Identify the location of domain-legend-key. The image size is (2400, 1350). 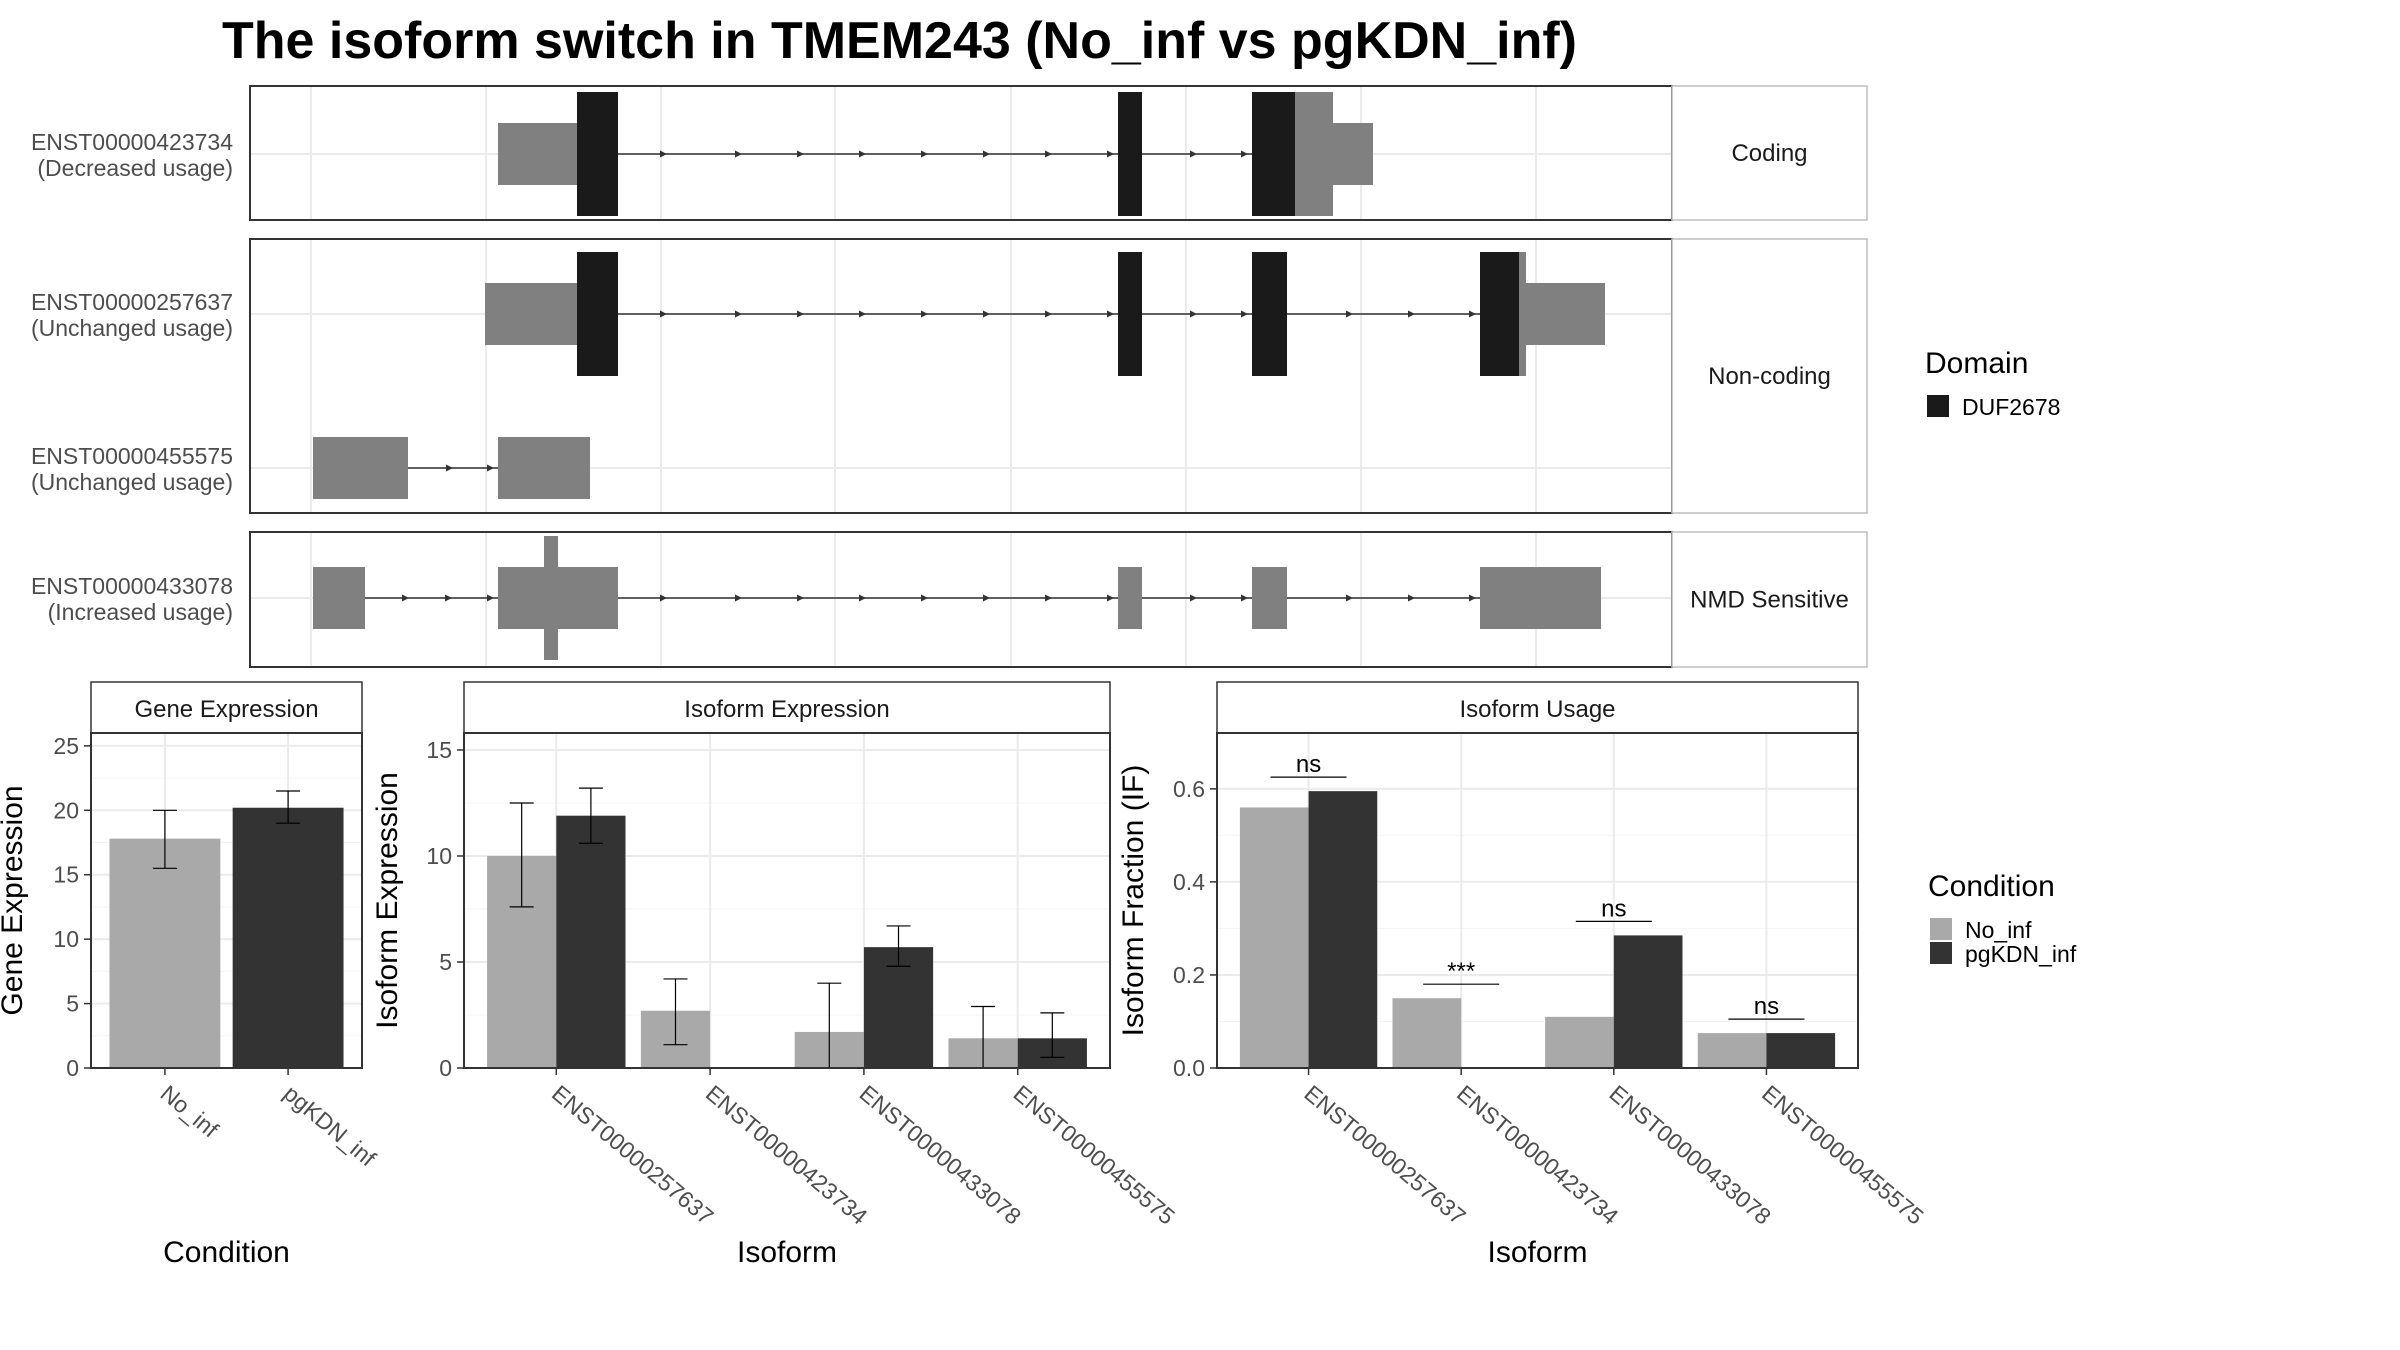
(1938, 406).